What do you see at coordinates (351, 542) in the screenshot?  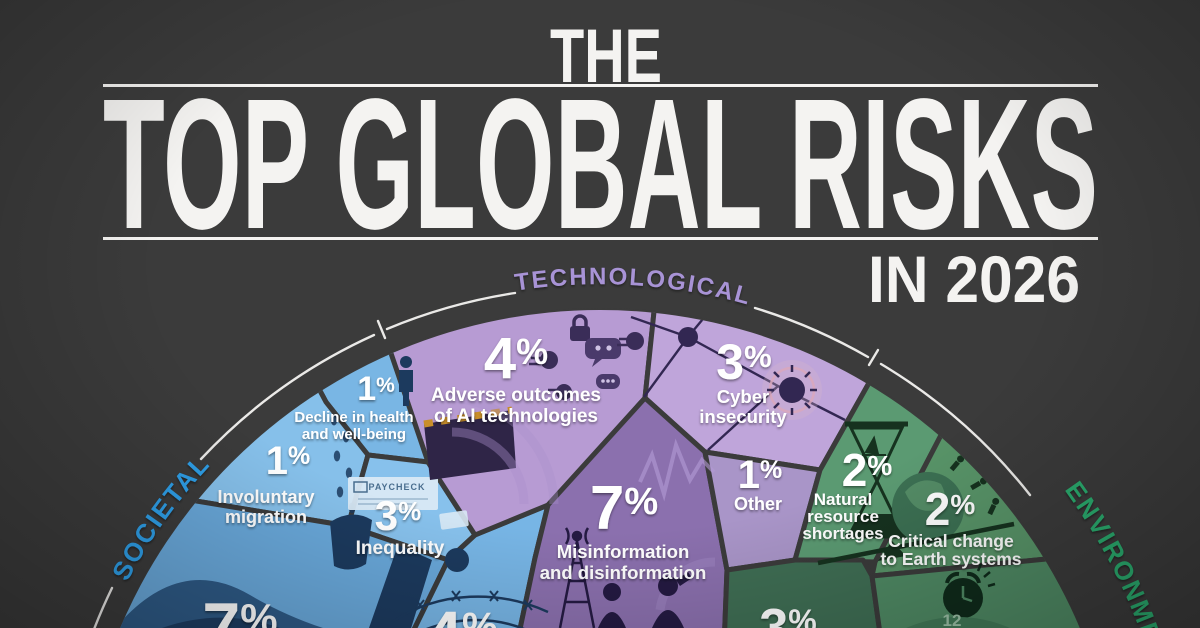 I see `hand-icon` at bounding box center [351, 542].